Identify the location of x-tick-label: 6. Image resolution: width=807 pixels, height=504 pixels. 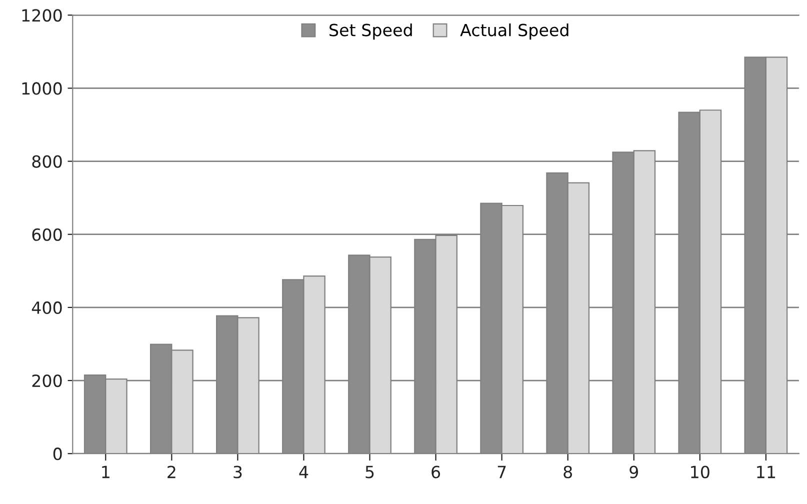
(436, 472).